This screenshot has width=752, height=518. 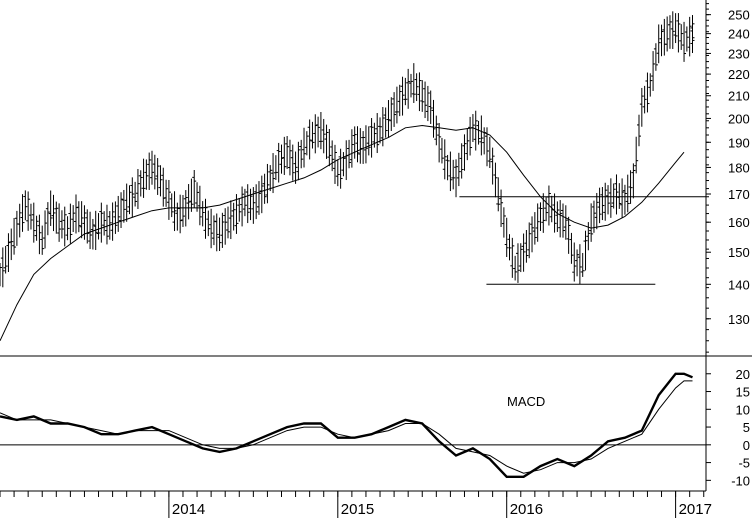 I want to click on macd-label: MACD, so click(x=526, y=401).